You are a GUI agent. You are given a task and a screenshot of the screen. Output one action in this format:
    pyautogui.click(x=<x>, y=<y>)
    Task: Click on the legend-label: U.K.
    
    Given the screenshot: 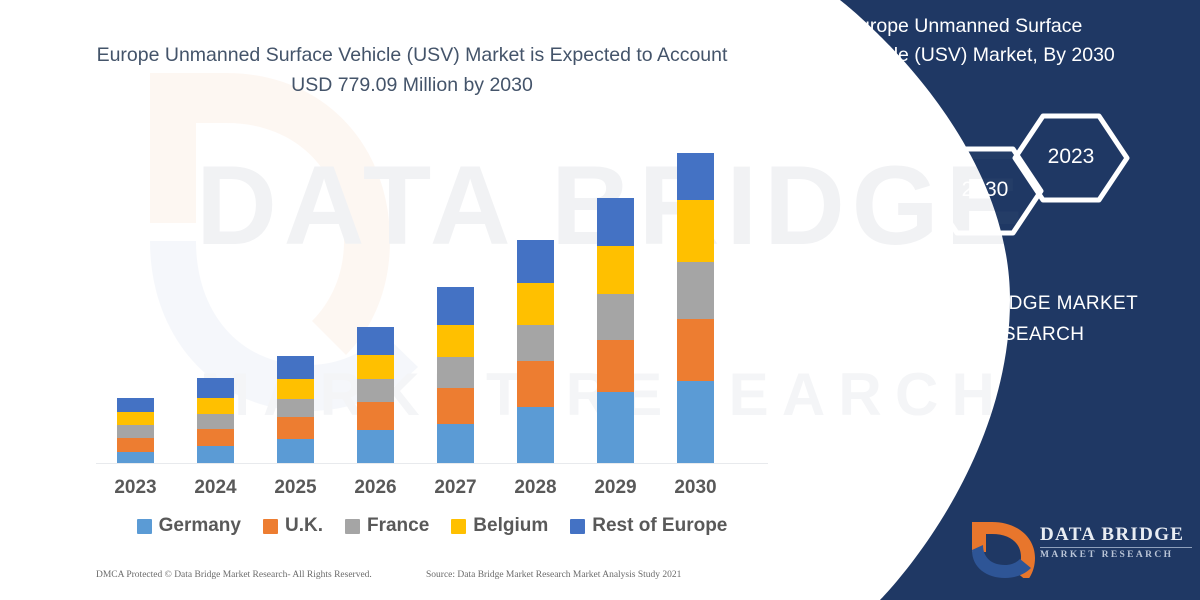 What is the action you would take?
    pyautogui.click(x=303, y=525)
    